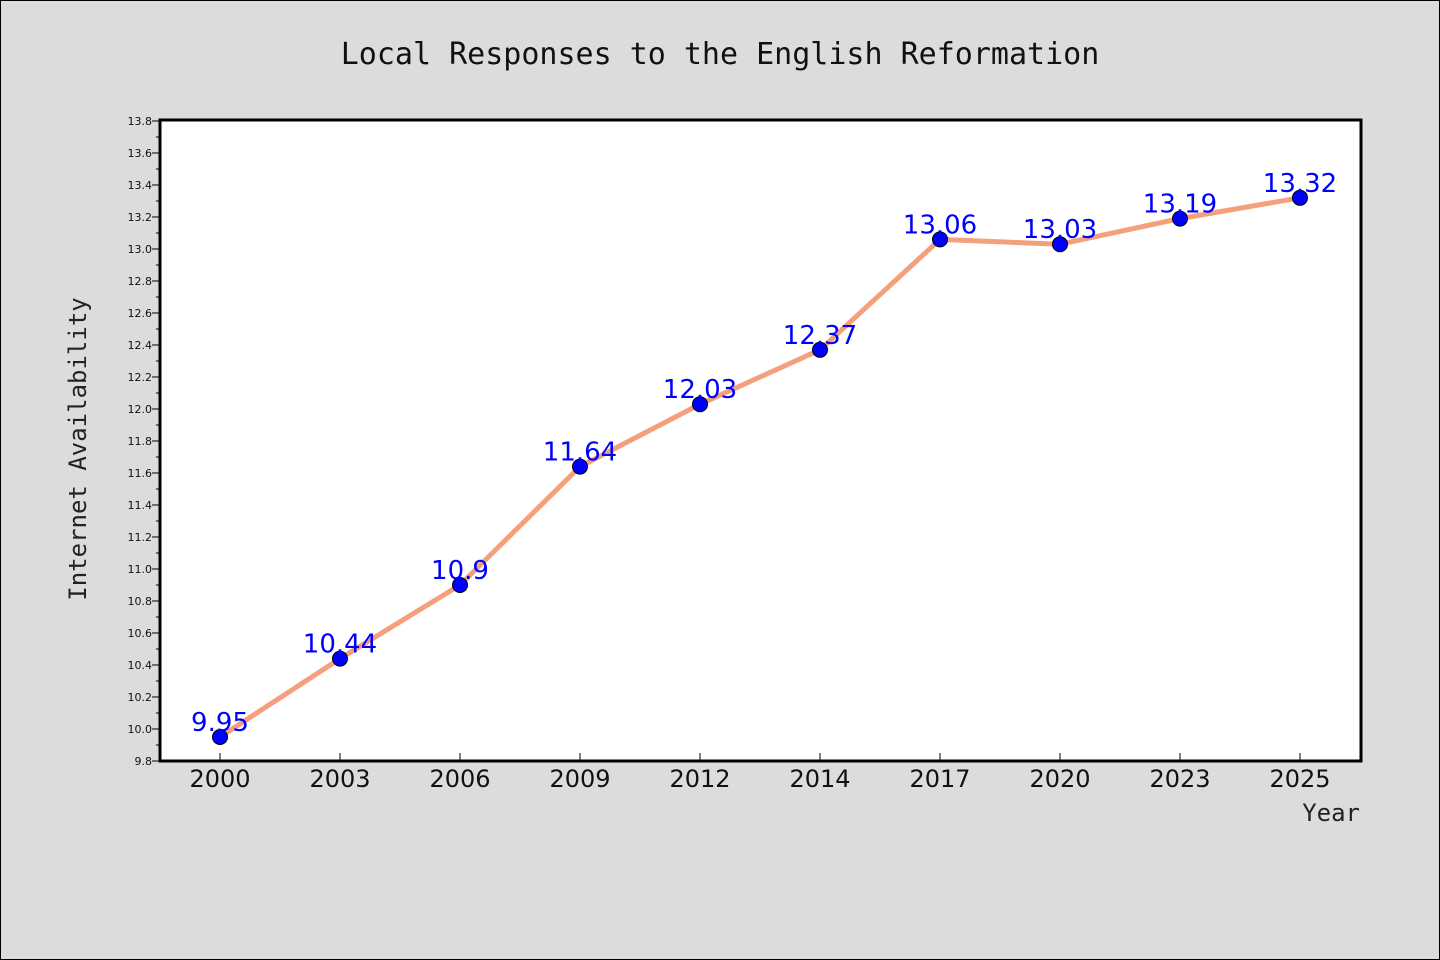 The height and width of the screenshot is (960, 1440). I want to click on data-label: 10.44, so click(340, 645).